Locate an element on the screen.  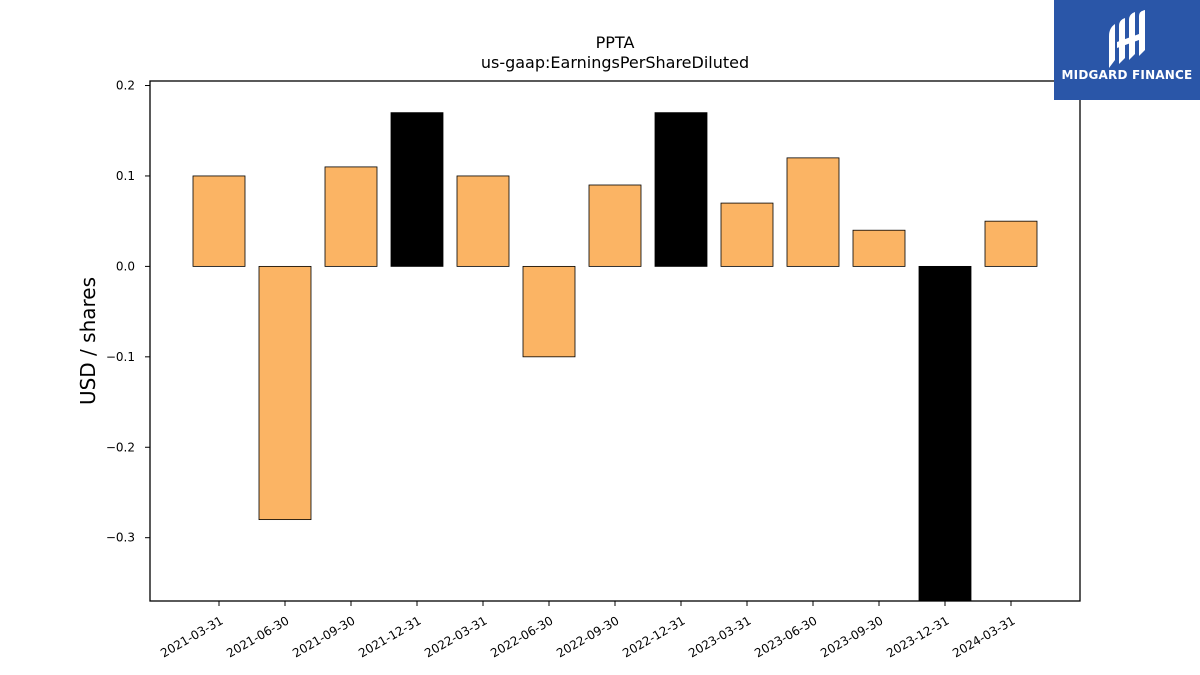
midgard-finance-logo: MIDGARD FINANCE is located at coordinates (1127, 50).